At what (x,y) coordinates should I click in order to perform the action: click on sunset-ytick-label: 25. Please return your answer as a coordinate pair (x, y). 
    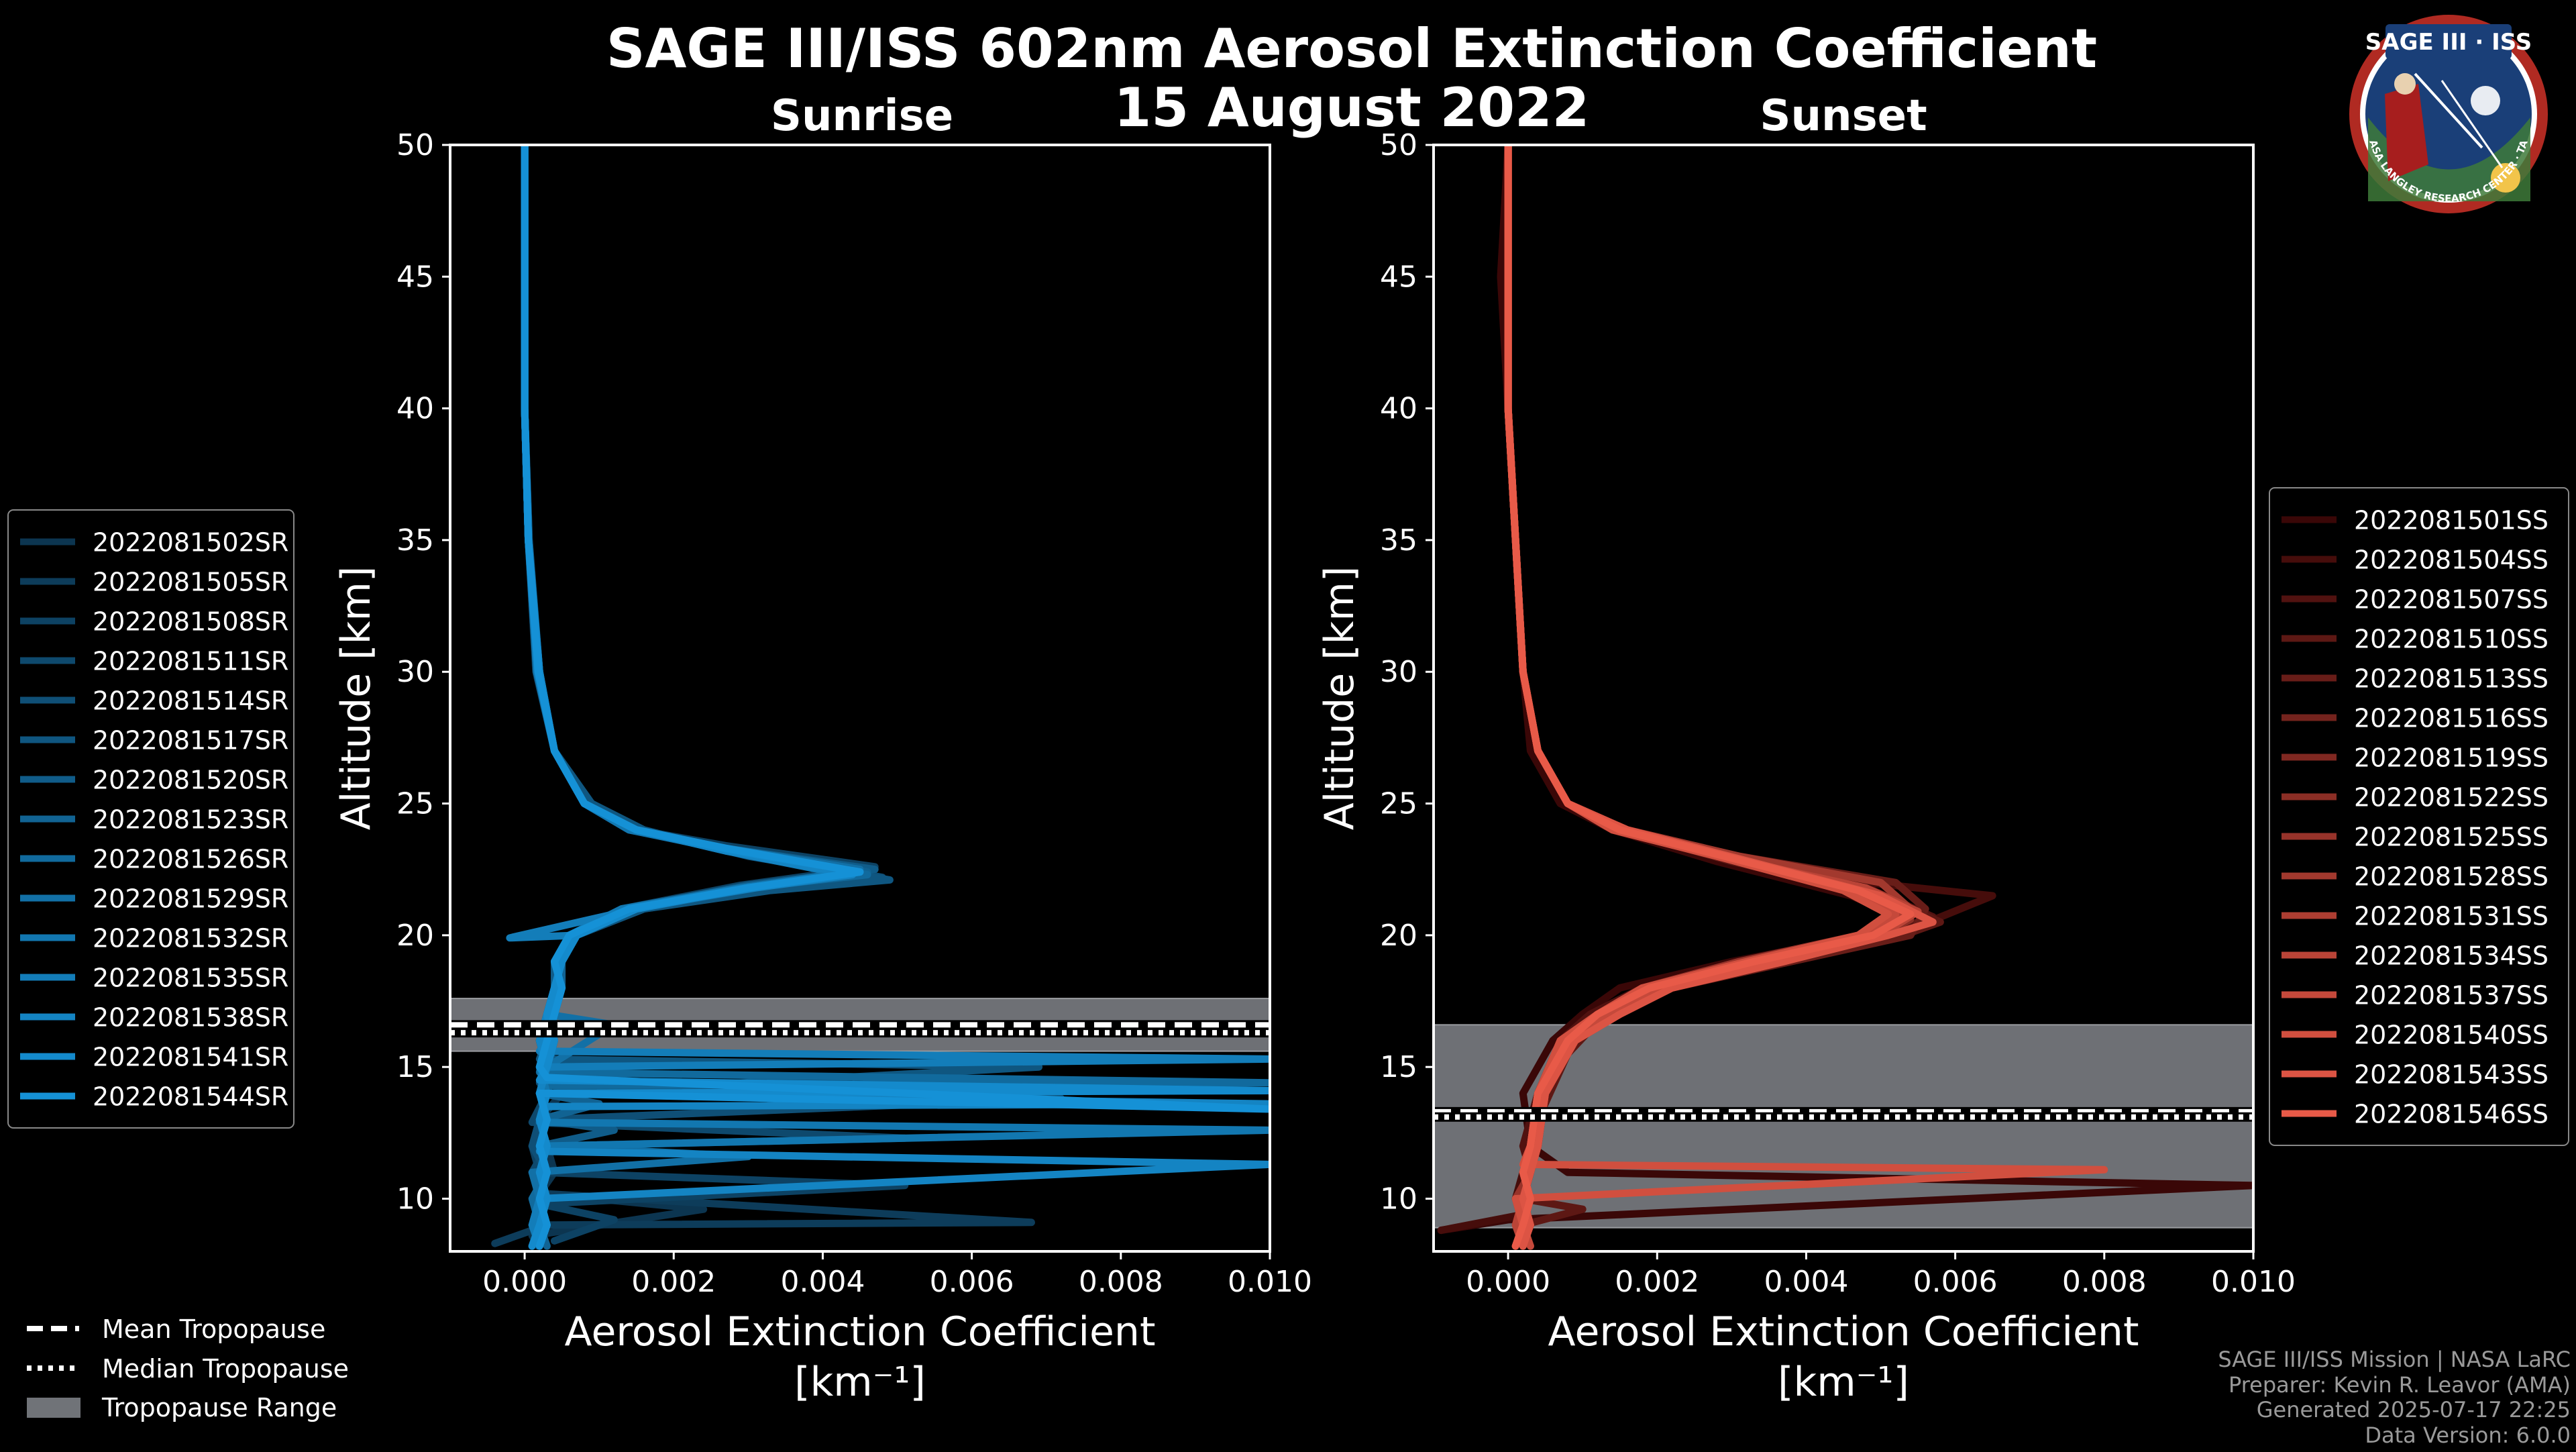
    Looking at the image, I should click on (1398, 804).